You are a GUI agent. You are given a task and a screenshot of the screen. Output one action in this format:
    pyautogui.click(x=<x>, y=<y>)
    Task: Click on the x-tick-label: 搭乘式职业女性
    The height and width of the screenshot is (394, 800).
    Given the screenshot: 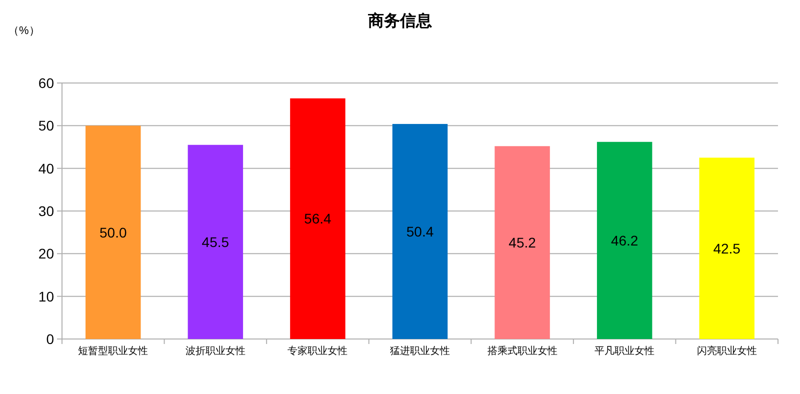 What is the action you would take?
    pyautogui.click(x=522, y=351)
    